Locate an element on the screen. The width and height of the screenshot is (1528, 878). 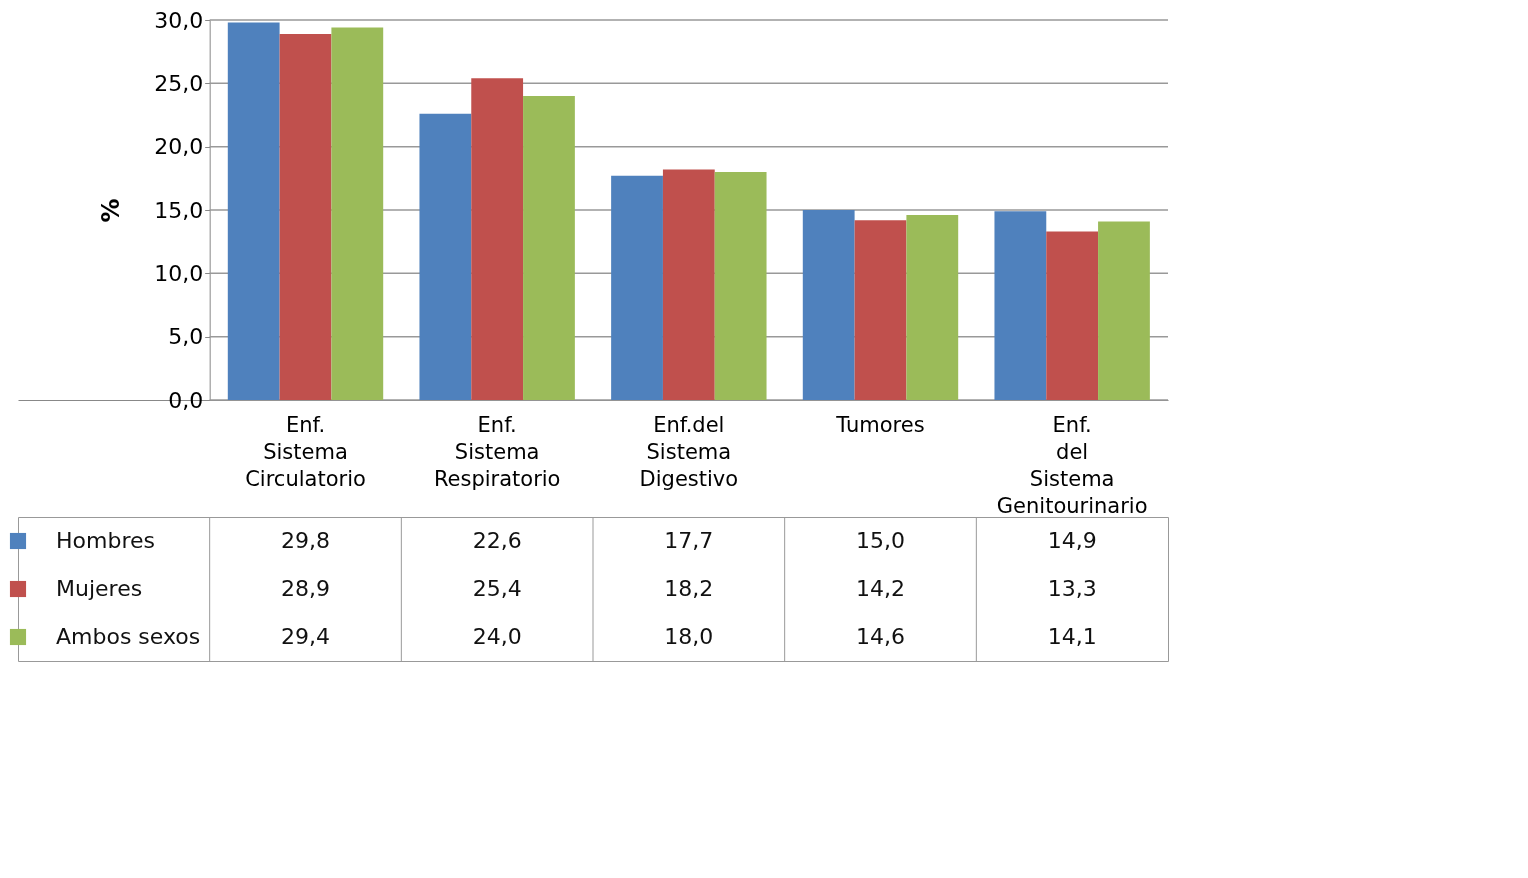
y-tick-label: 20,0 is located at coordinates (179, 147).